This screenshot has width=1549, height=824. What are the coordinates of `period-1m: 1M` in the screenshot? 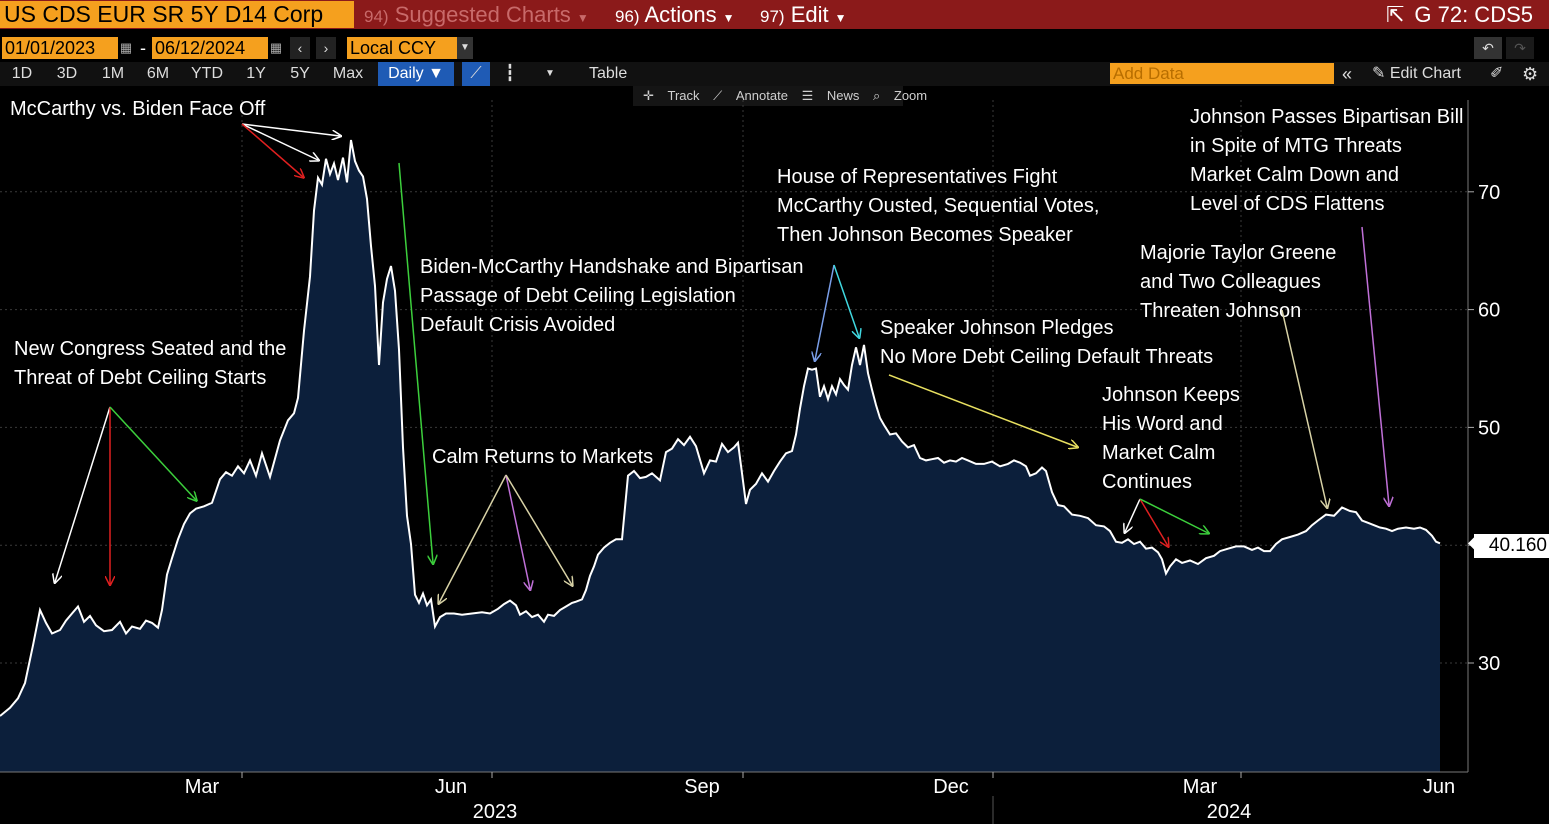 It's located at (113, 73).